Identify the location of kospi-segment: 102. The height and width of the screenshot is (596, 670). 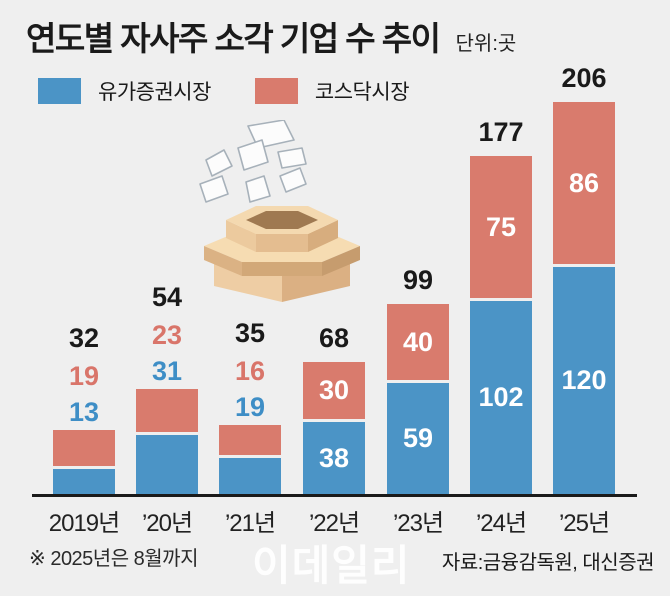
(501, 397).